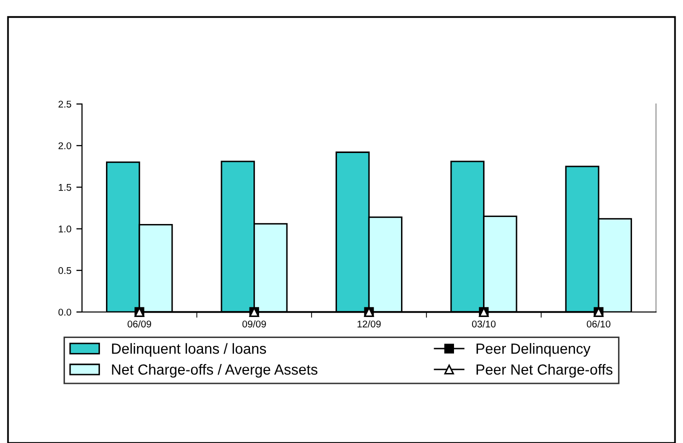  Describe the element at coordinates (65, 146) in the screenshot. I see `y-tick-label: 2.0` at that location.